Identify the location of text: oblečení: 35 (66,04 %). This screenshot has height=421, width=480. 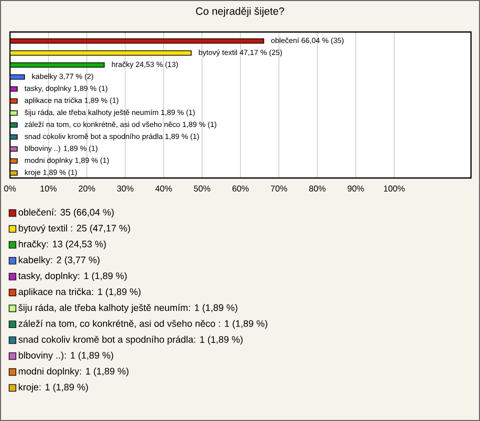
(66, 213).